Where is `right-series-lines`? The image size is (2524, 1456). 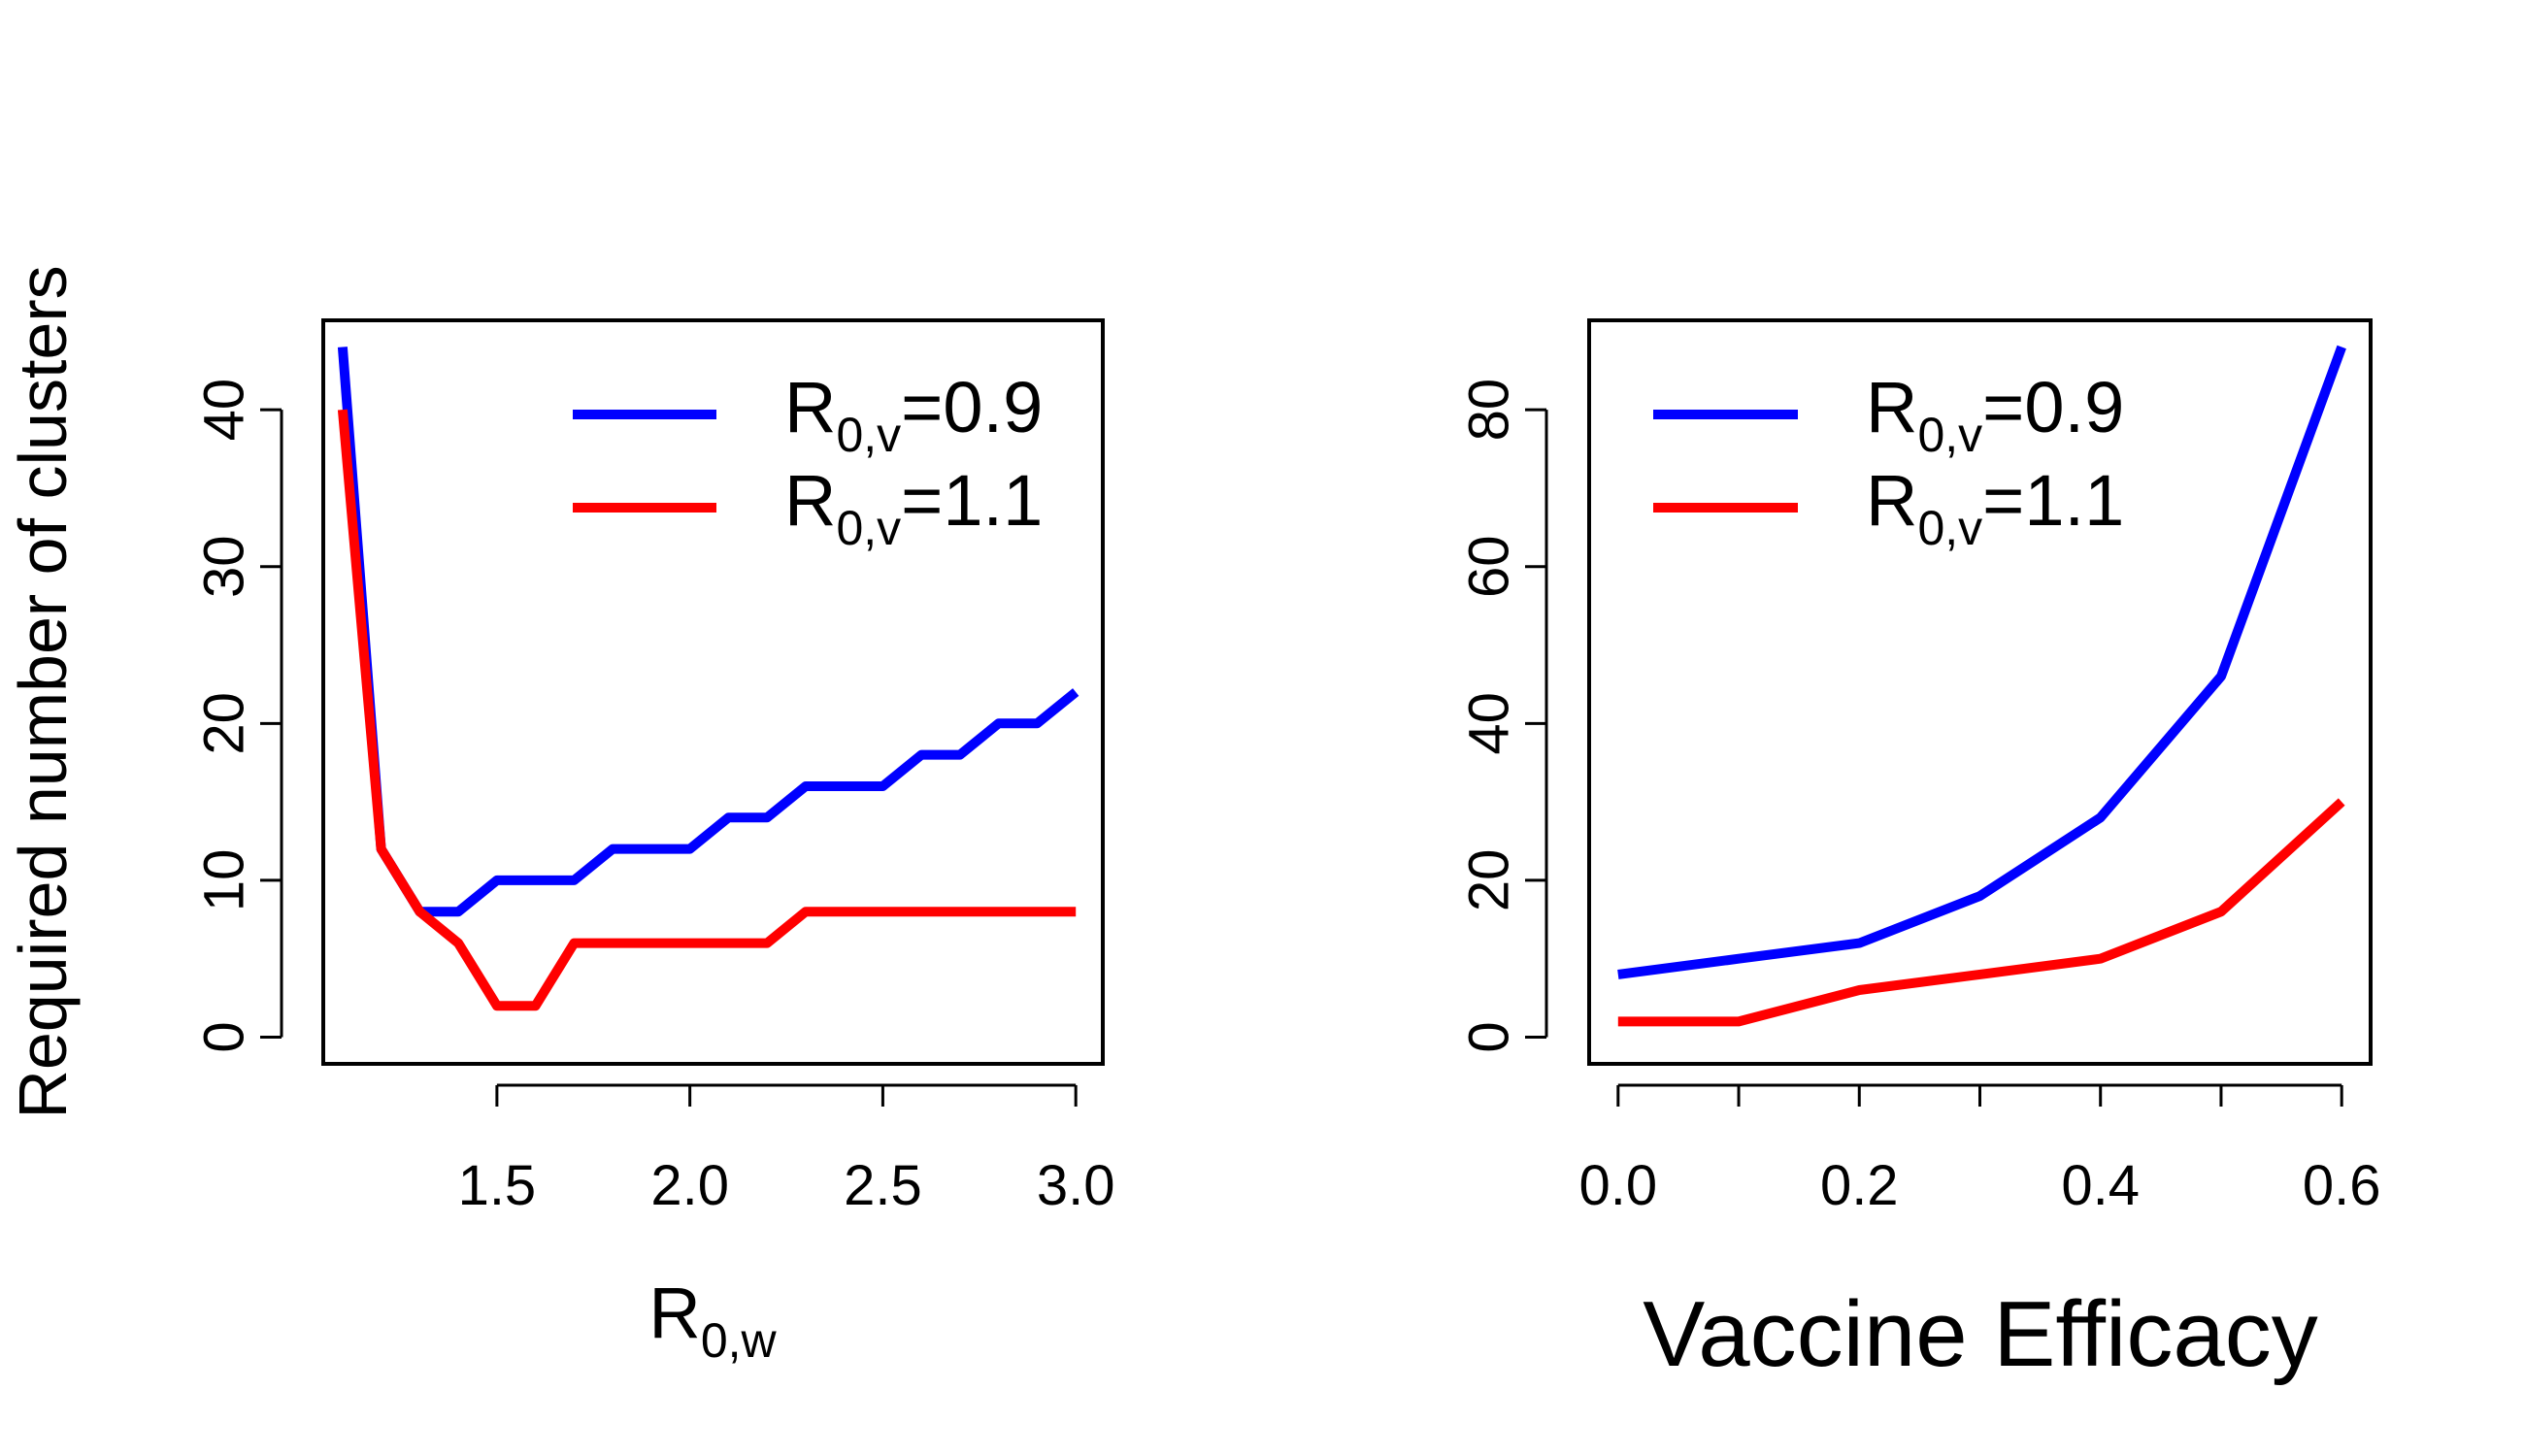
right-series-lines is located at coordinates (1981, 686).